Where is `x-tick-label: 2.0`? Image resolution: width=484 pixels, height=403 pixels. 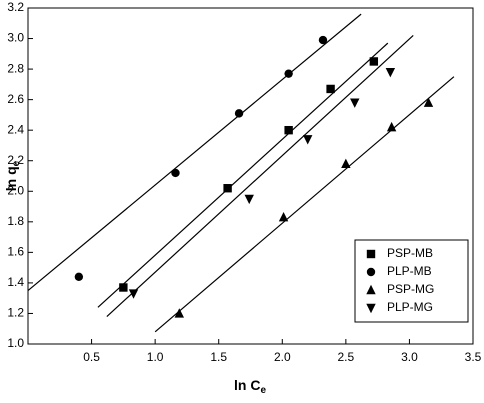
x-tick-label: 2.0 is located at coordinates (282, 357).